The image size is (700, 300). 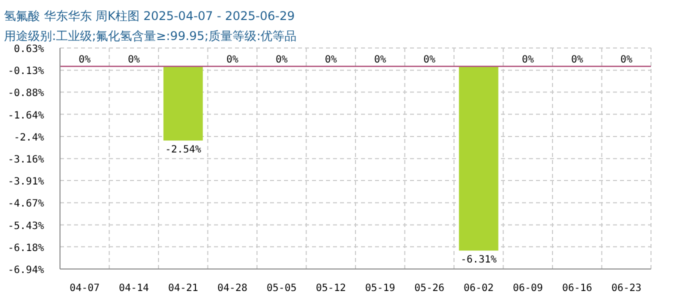 What do you see at coordinates (29, 49) in the screenshot?
I see `y-tick-label: 0.63%` at bounding box center [29, 49].